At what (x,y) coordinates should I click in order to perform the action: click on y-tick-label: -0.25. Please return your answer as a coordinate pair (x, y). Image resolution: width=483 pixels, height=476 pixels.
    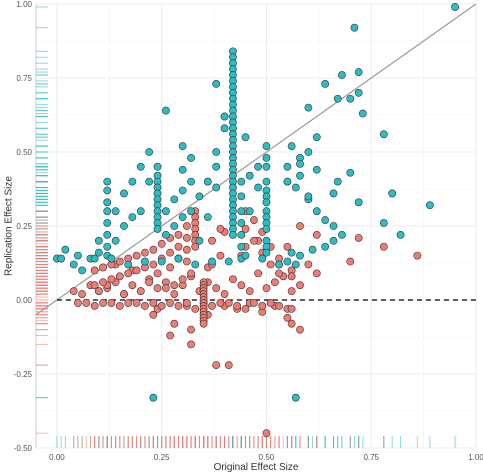
    Looking at the image, I should click on (23, 374).